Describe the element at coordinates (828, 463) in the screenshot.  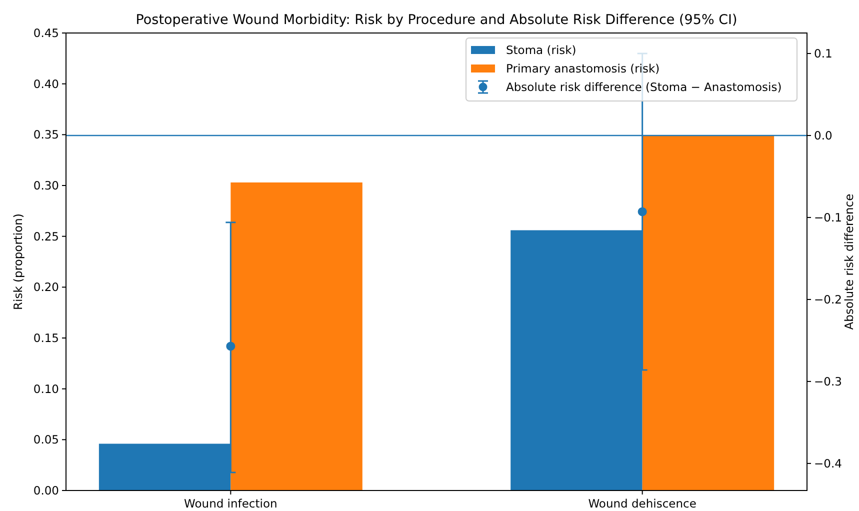
I see `y2-tick-label: −0.4` at that location.